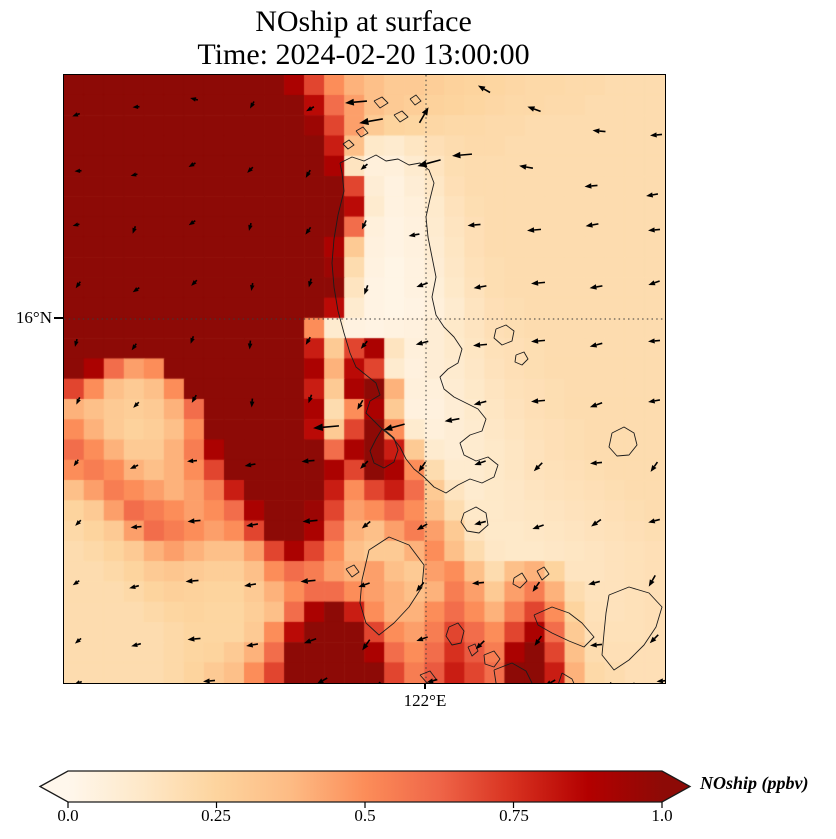  I want to click on colorbar-tick-label: 0.0, so click(68, 815).